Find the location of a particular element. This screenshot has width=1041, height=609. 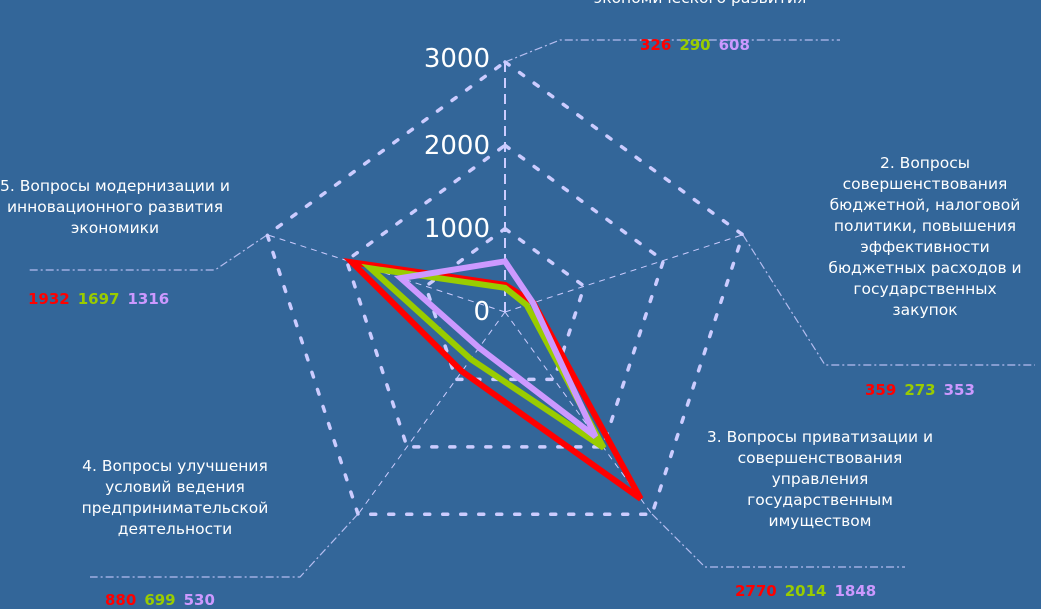

value-label: 290 is located at coordinates (695, 45).